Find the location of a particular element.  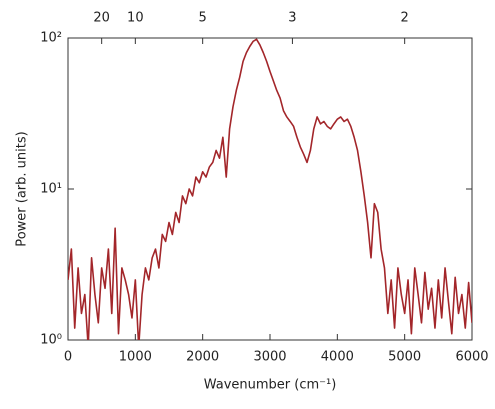

x-tick-label: 6000 is located at coordinates (471, 357).